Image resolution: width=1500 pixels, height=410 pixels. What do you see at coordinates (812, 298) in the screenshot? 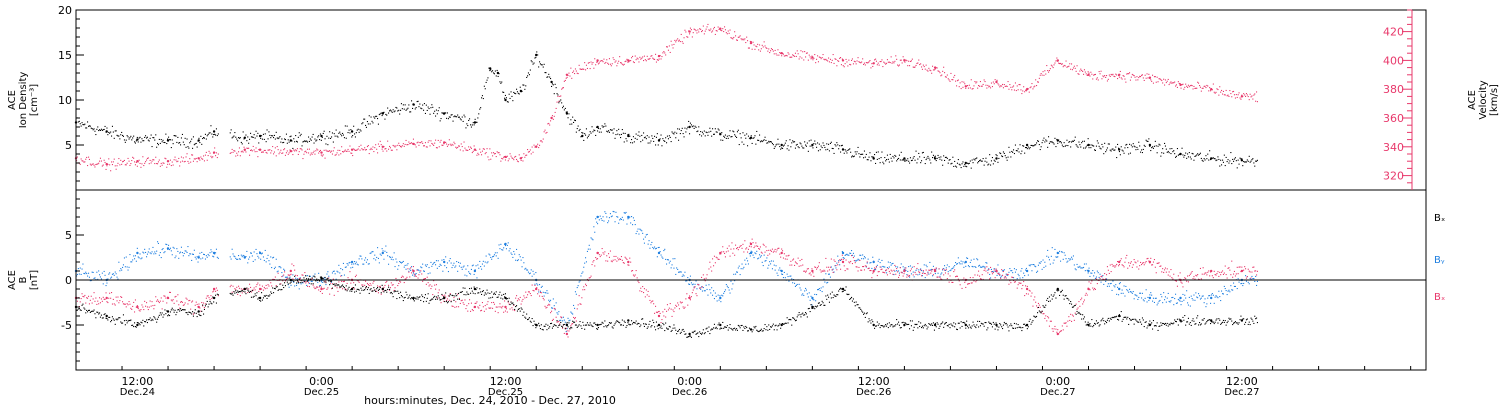
I see `by-component-point` at bounding box center [812, 298].